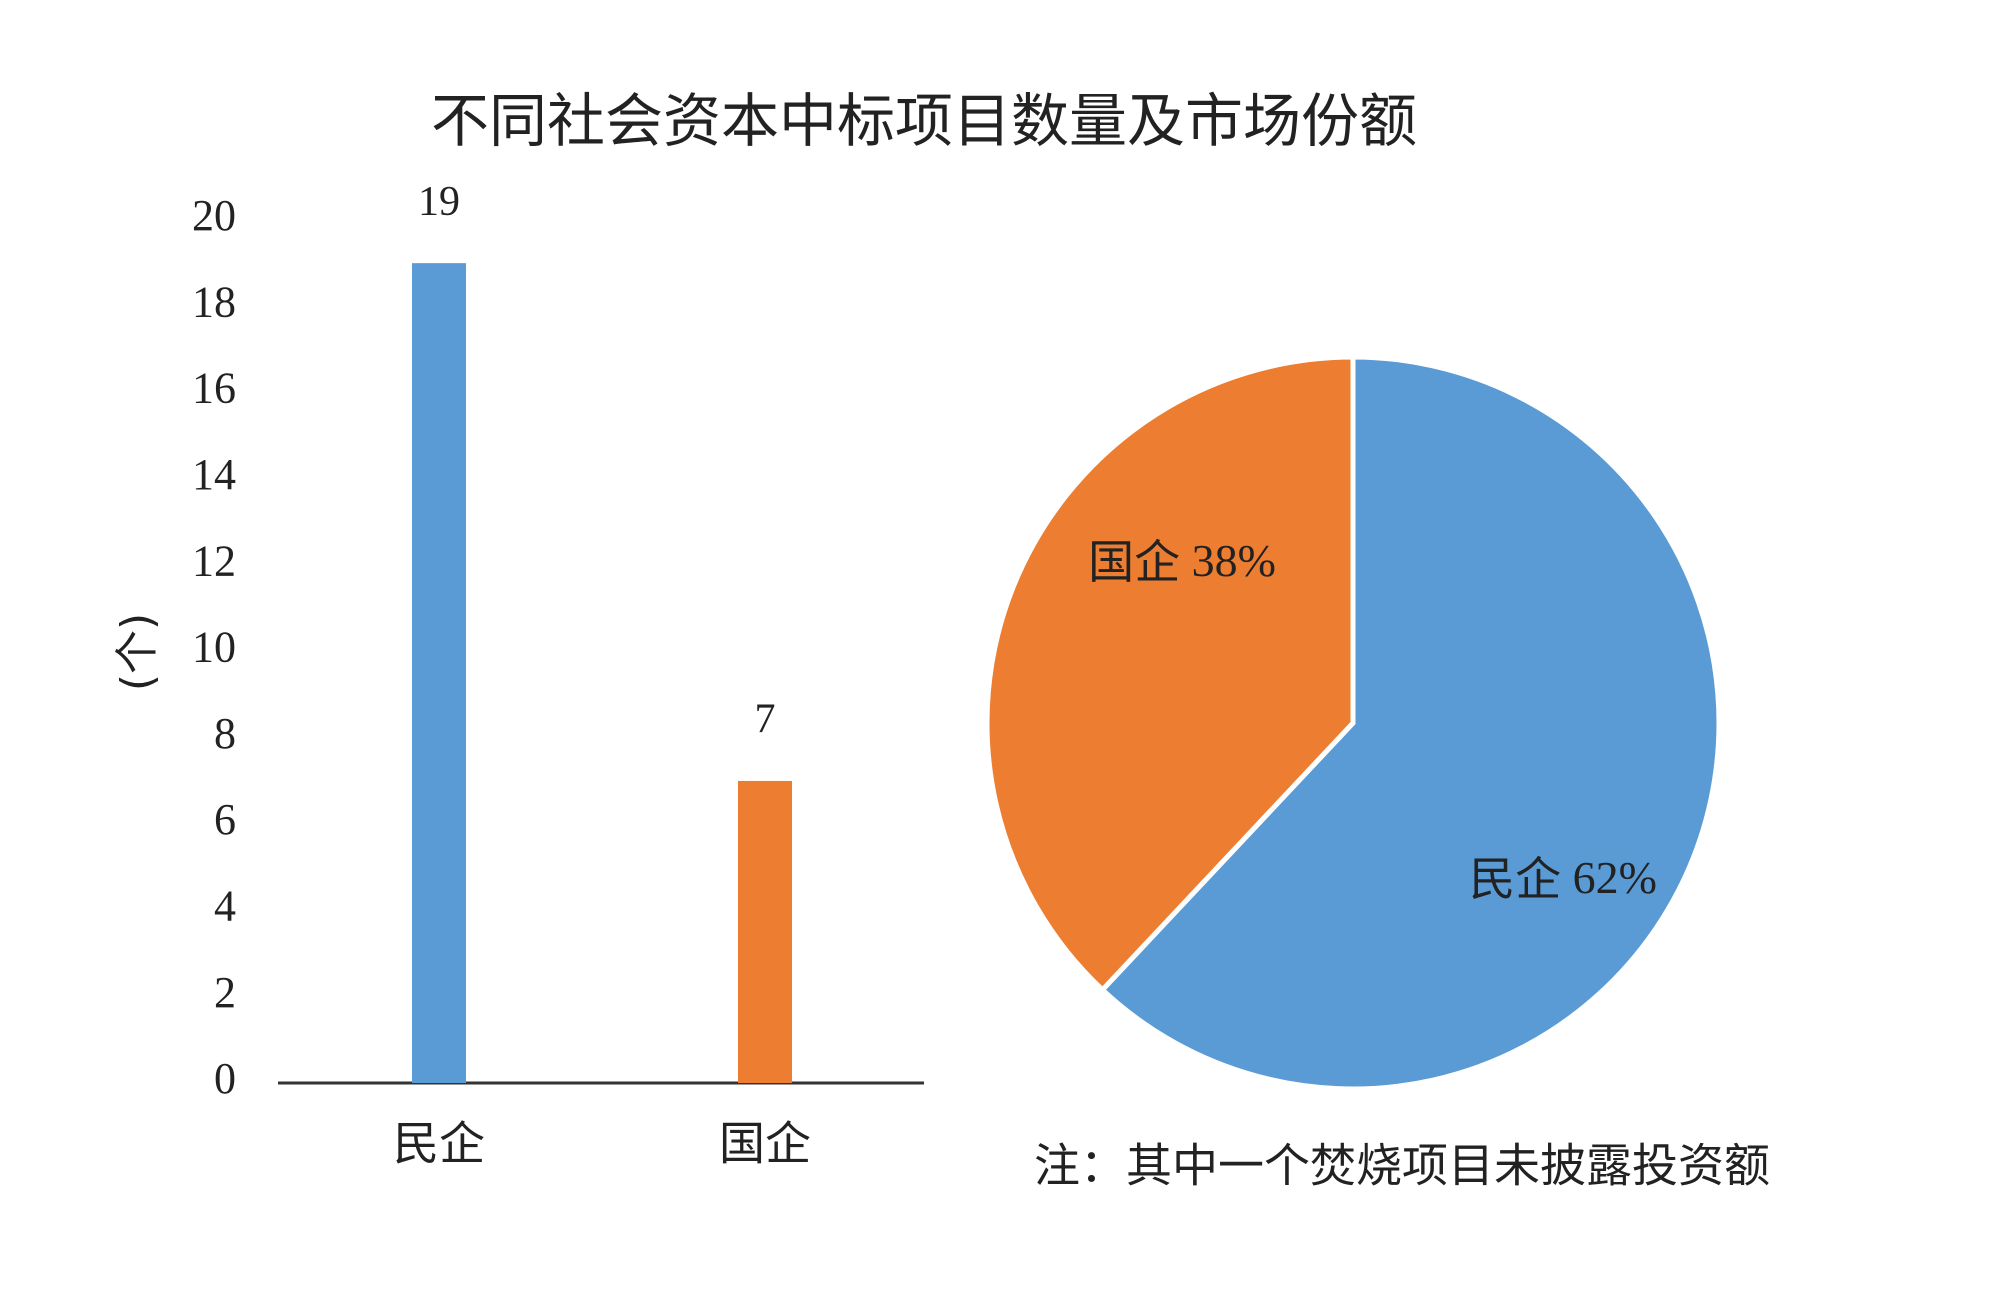 This screenshot has height=1303, width=2000. What do you see at coordinates (225, 992) in the screenshot?
I see `y-tick-label: 2` at bounding box center [225, 992].